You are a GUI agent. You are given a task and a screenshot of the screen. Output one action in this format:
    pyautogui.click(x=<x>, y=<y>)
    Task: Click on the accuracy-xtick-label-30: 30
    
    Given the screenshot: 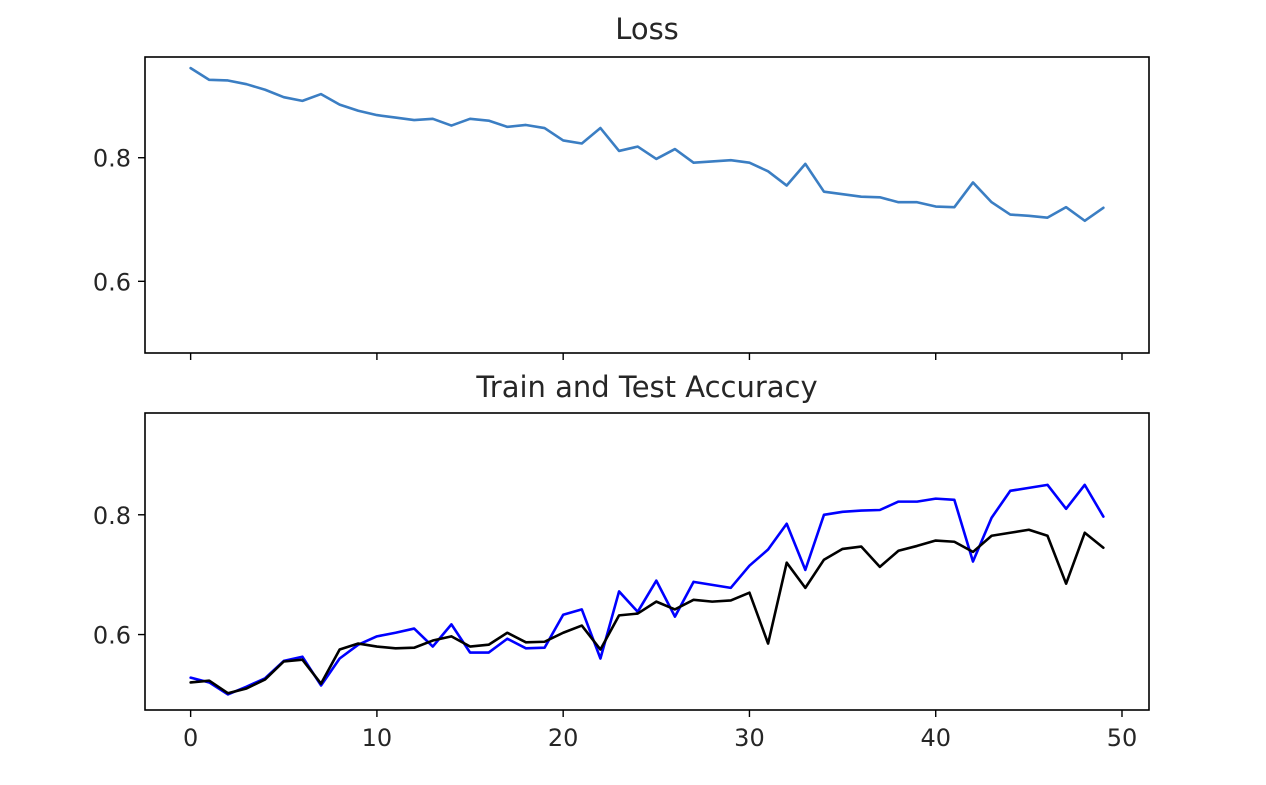 What is the action you would take?
    pyautogui.click(x=749, y=738)
    